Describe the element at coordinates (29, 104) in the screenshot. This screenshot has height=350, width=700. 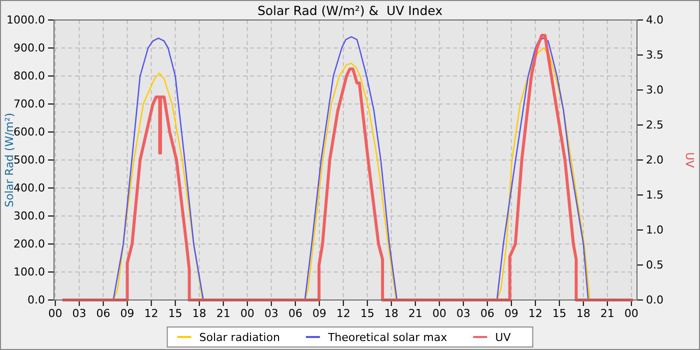
I see `y-tick-label: 700.0` at that location.